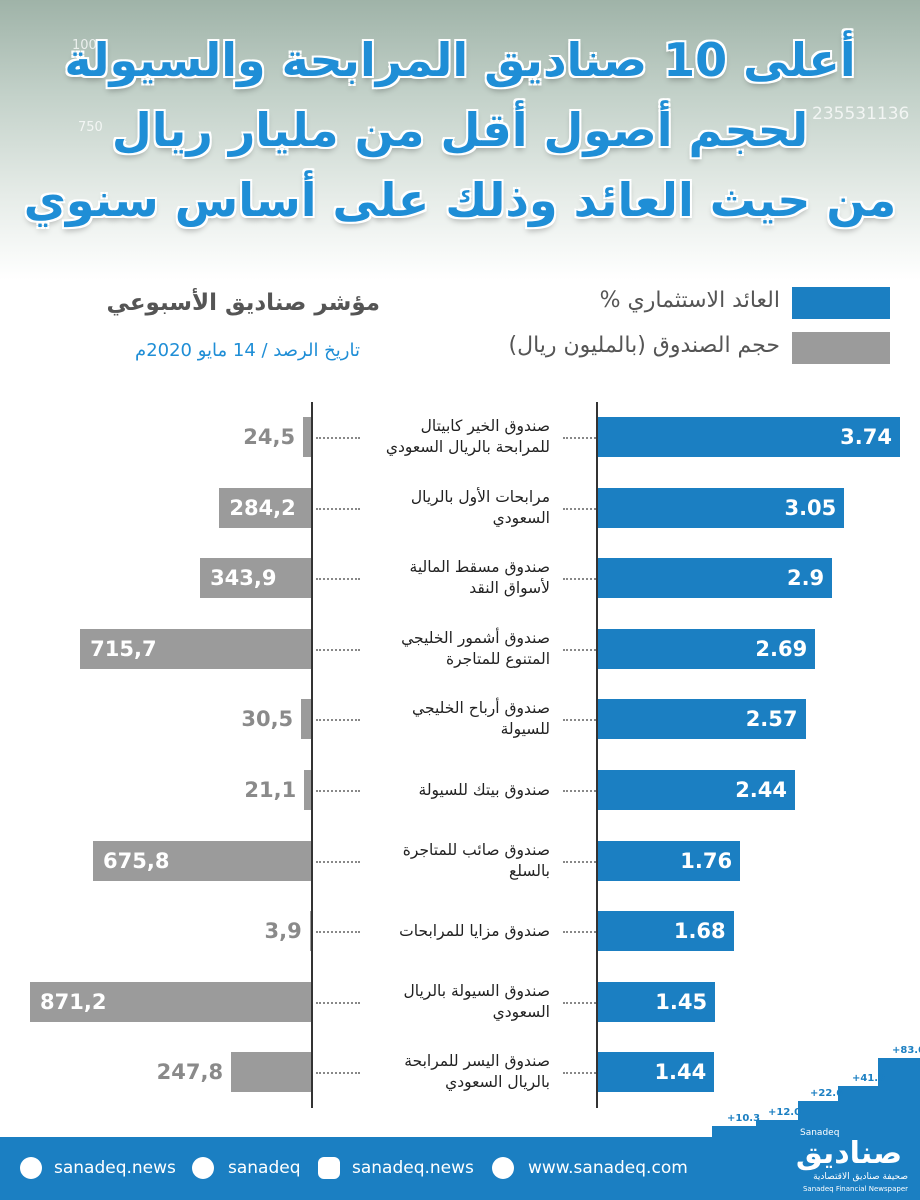  What do you see at coordinates (460, 60) in the screenshot?
I see `title-line: أعلى 10 صناديق المرابحة والسيولة` at bounding box center [460, 60].